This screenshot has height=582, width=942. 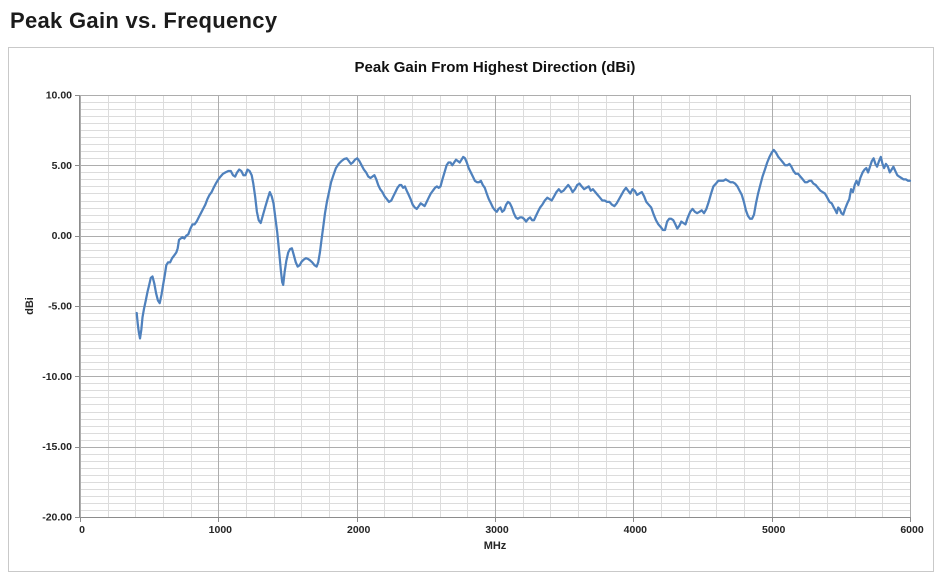 I want to click on page-title: Peak Gain vs. Frequency, so click(x=144, y=20).